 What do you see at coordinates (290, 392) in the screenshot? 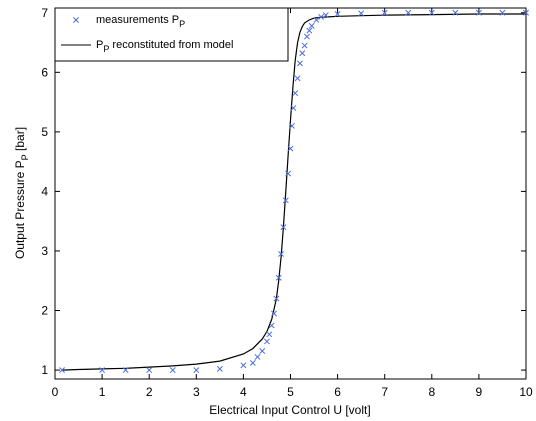
I see `x-tick-label: 5` at bounding box center [290, 392].